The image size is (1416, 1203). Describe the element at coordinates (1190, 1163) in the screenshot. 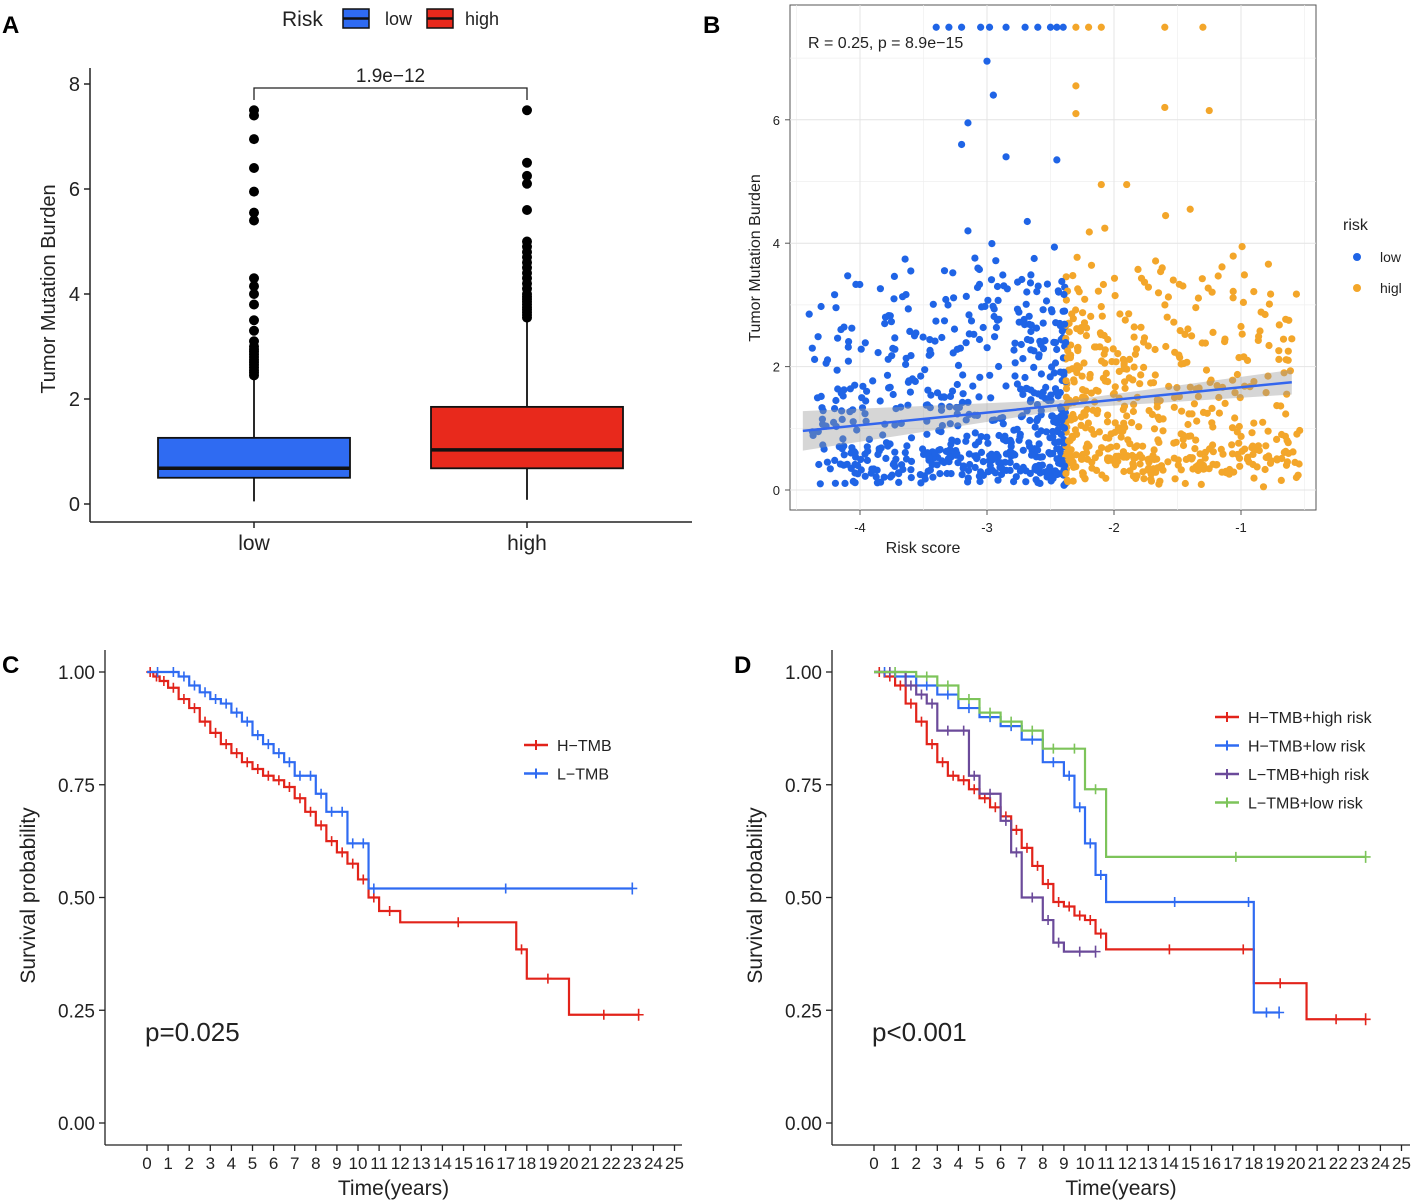

I see `d-xtick-label: 15` at that location.